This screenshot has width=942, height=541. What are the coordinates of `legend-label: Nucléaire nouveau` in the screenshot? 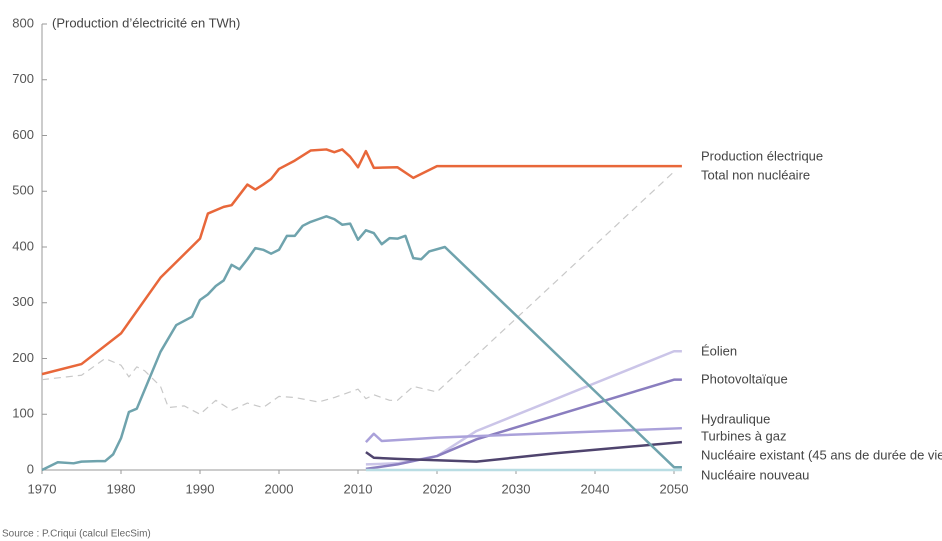 It's located at (755, 474).